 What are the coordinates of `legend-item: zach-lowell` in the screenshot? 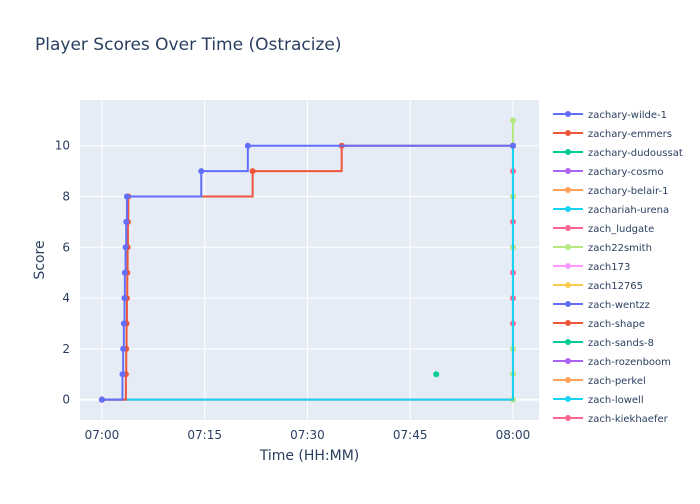 It's located at (598, 400).